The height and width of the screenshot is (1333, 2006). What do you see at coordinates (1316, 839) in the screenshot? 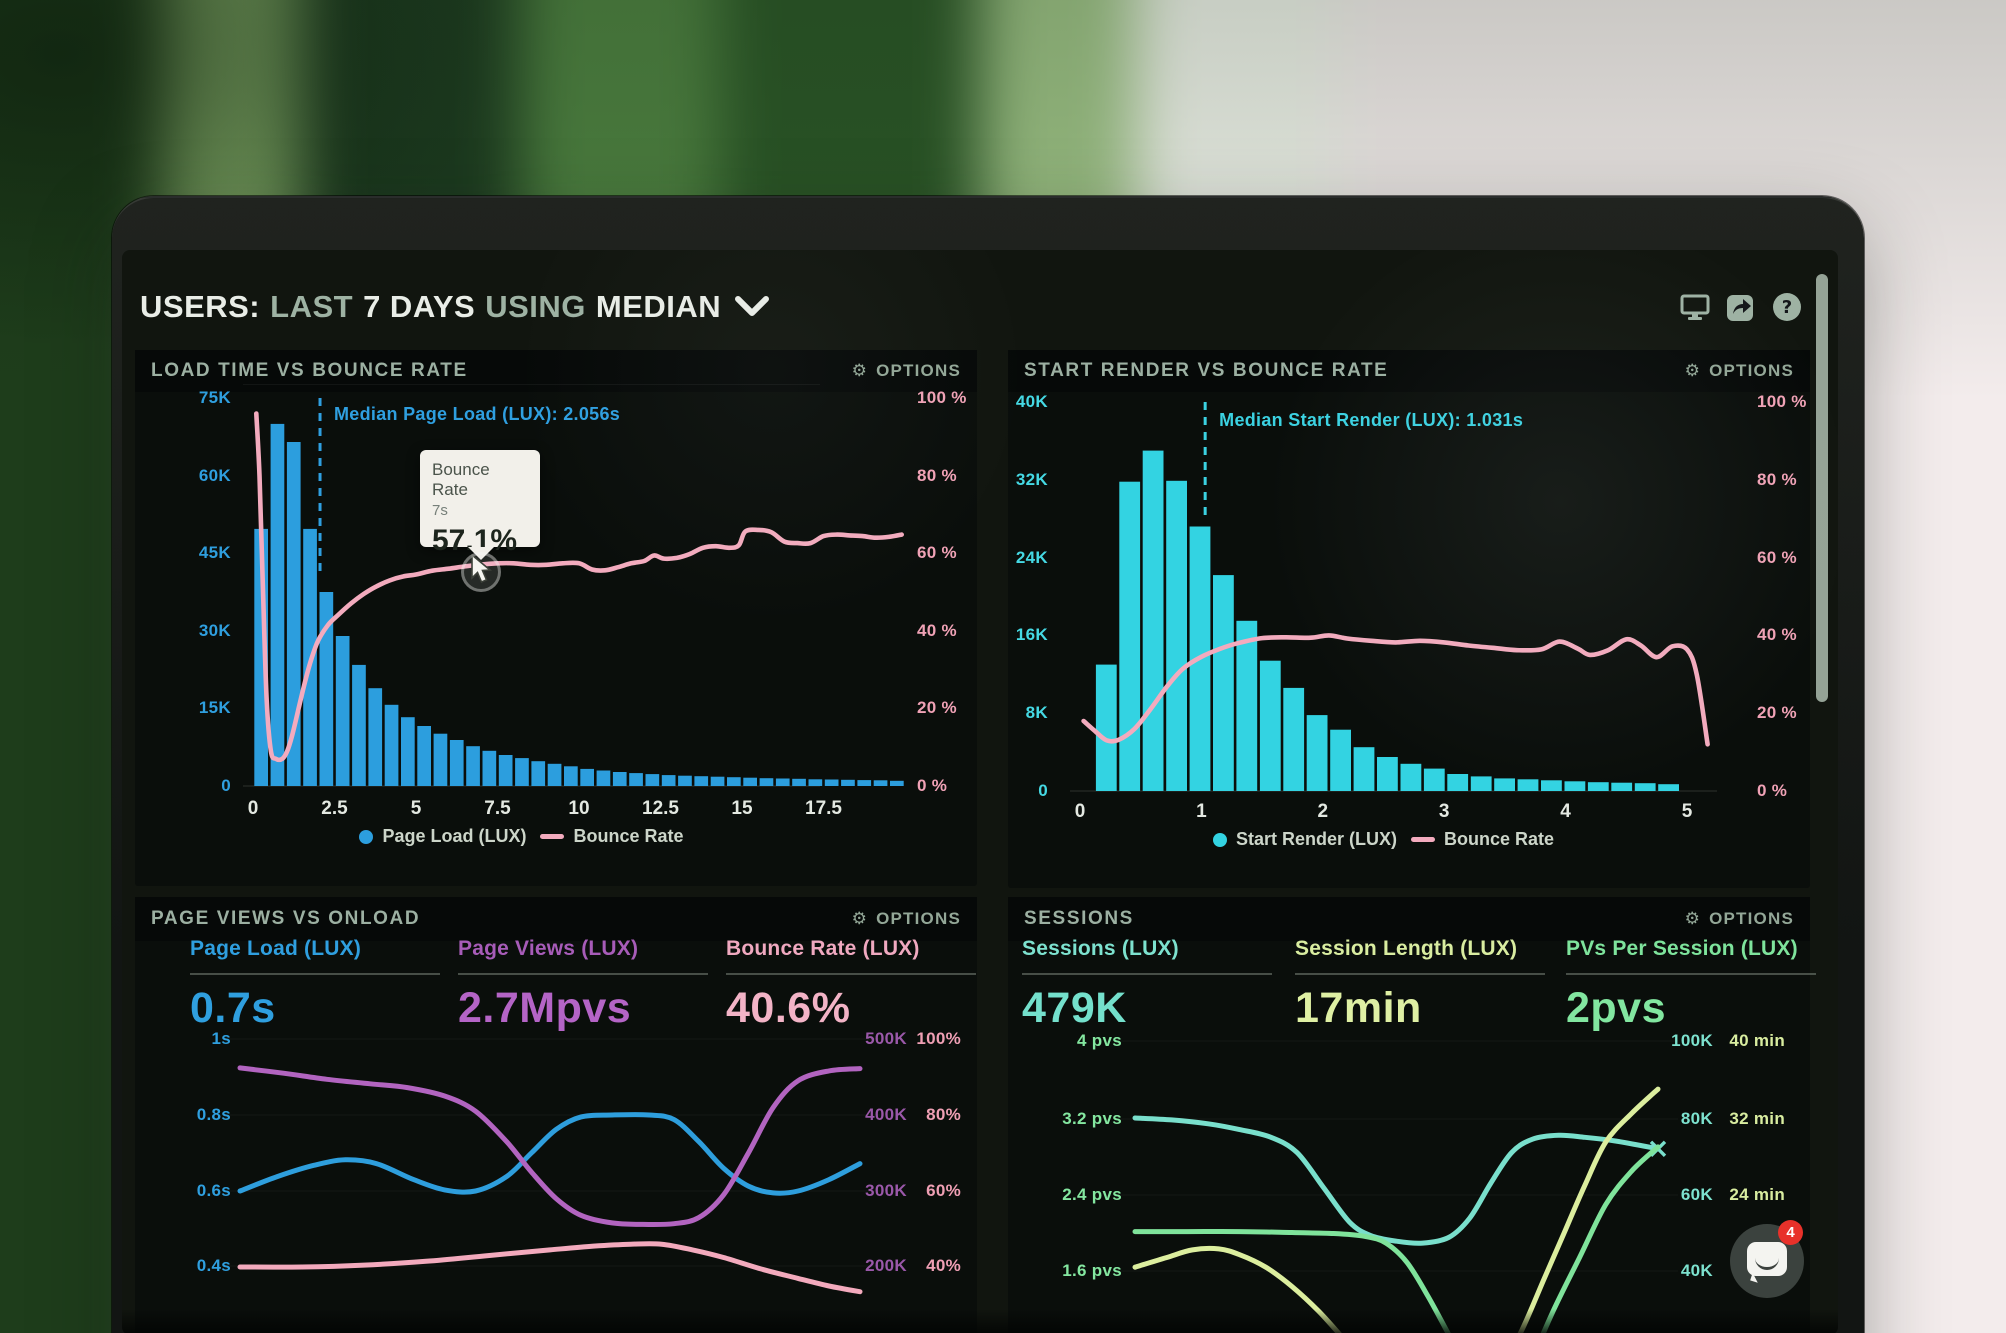
I see `legend-label: Start Render (LUX)` at bounding box center [1316, 839].